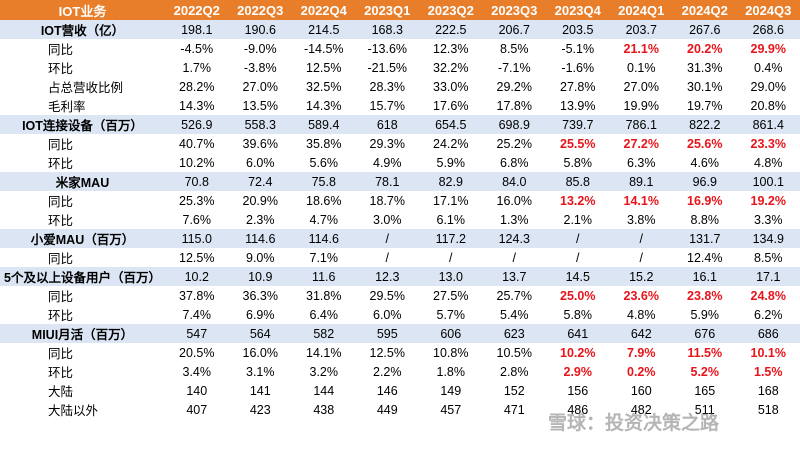 This screenshot has width=800, height=457. I want to click on table-cell: 5.9%, so click(451, 162).